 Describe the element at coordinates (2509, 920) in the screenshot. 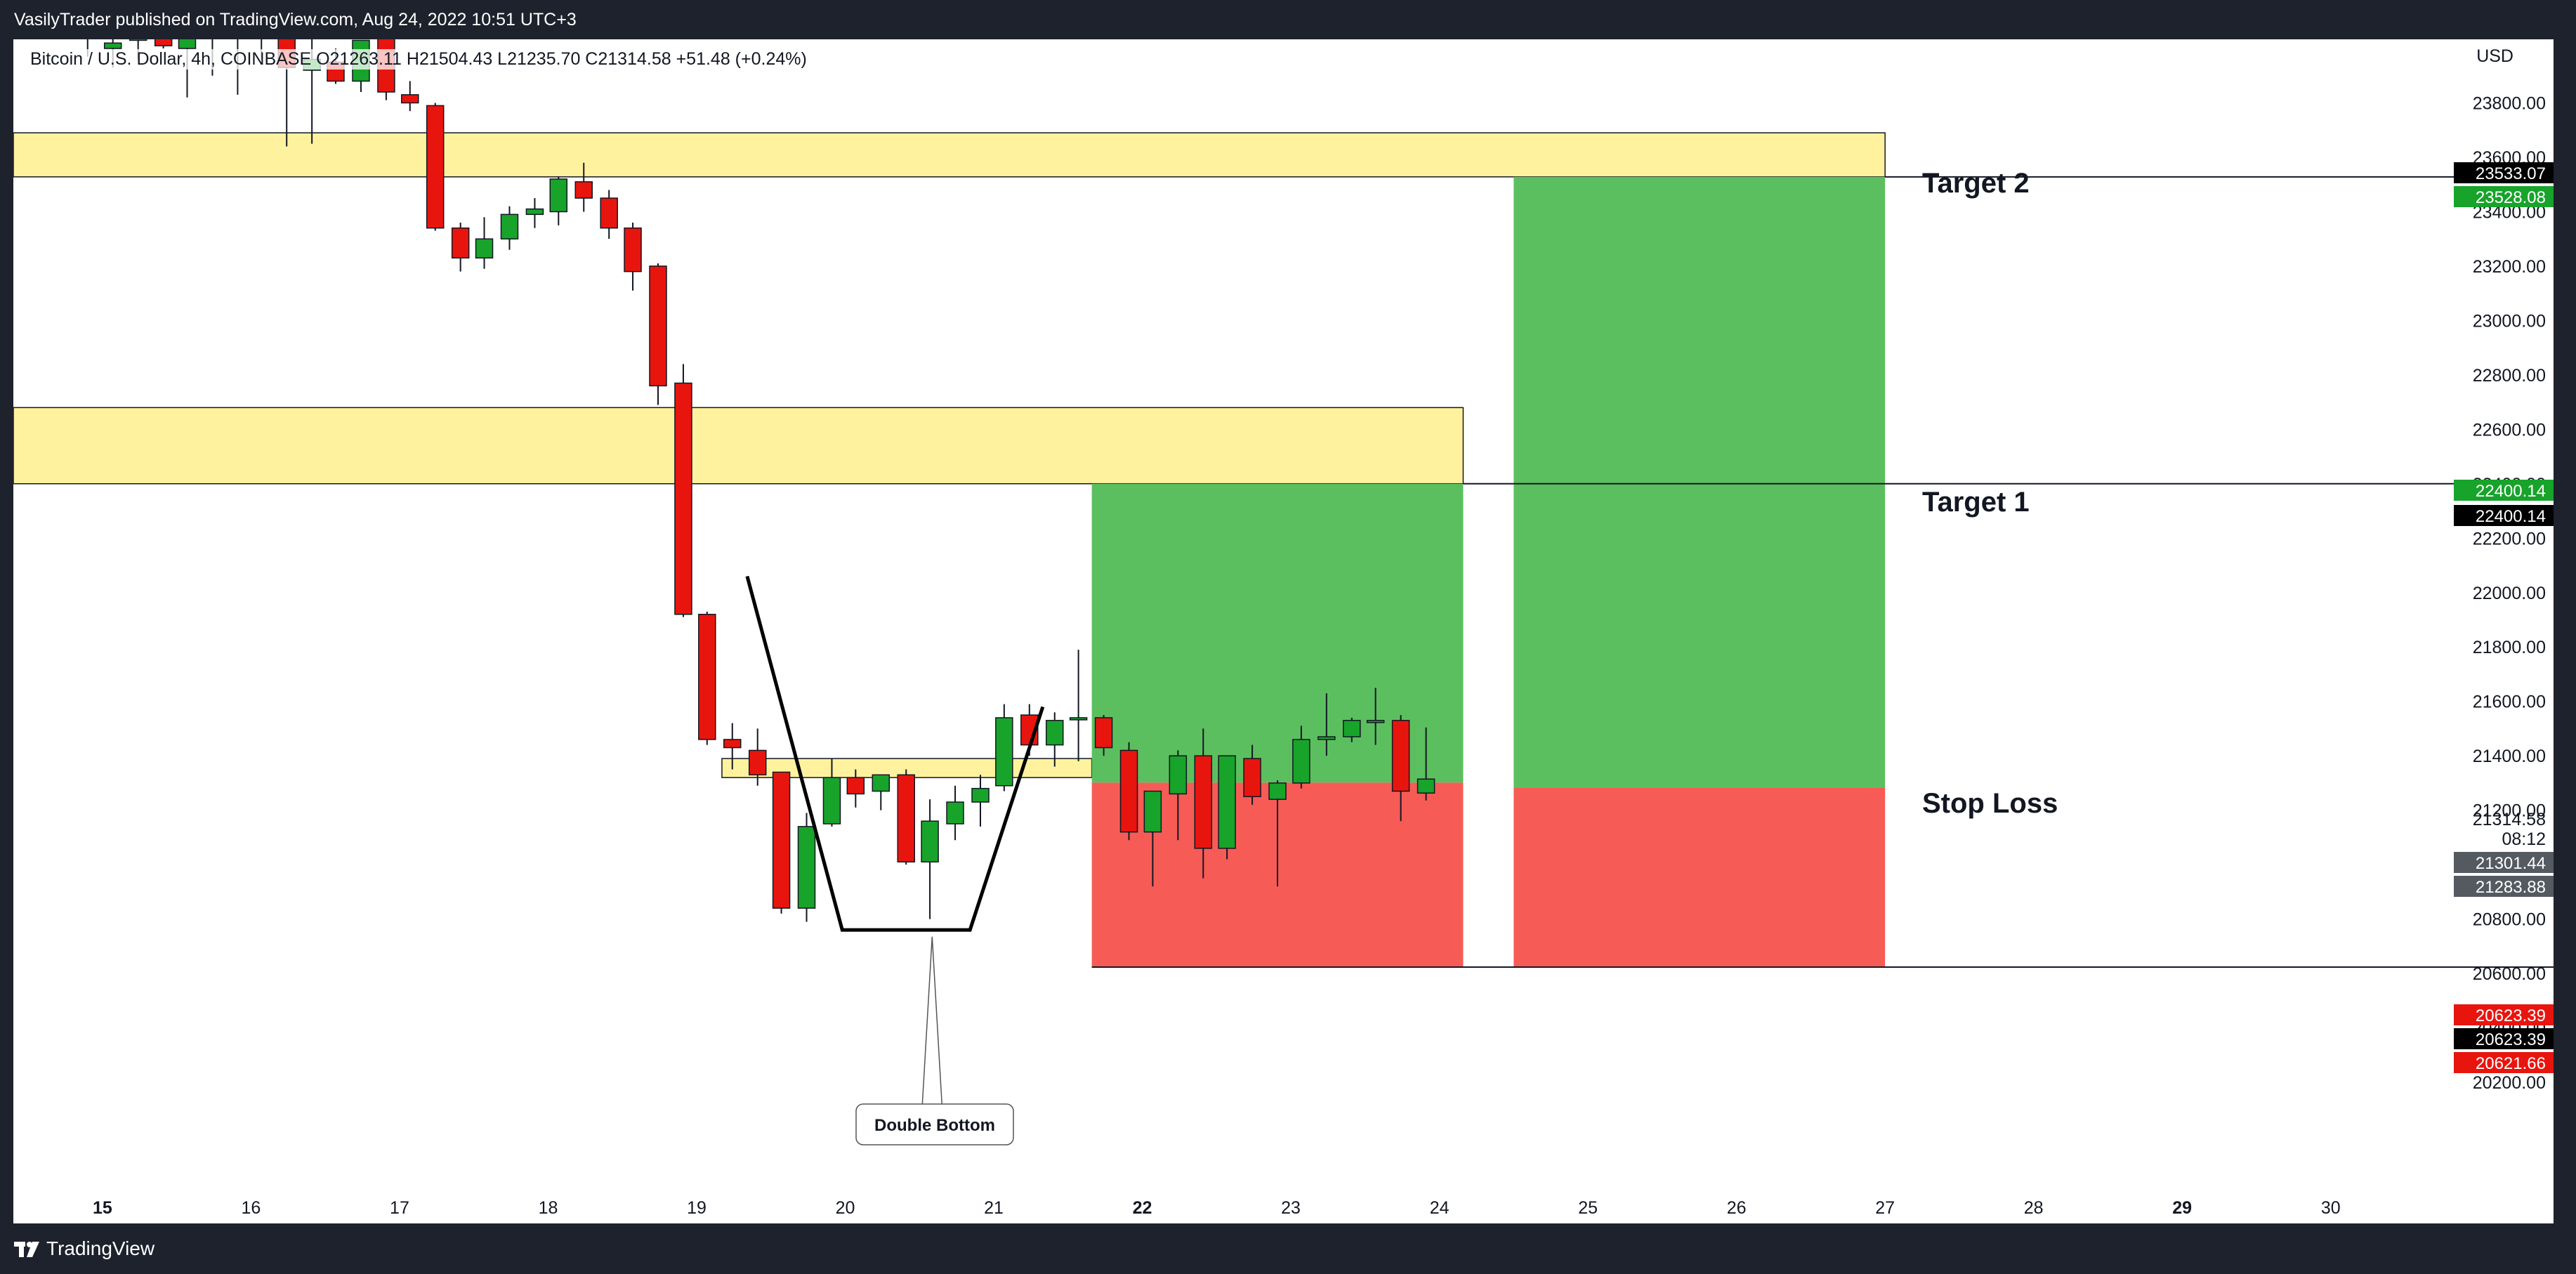

I see `price-tick-label: 20800.00` at that location.